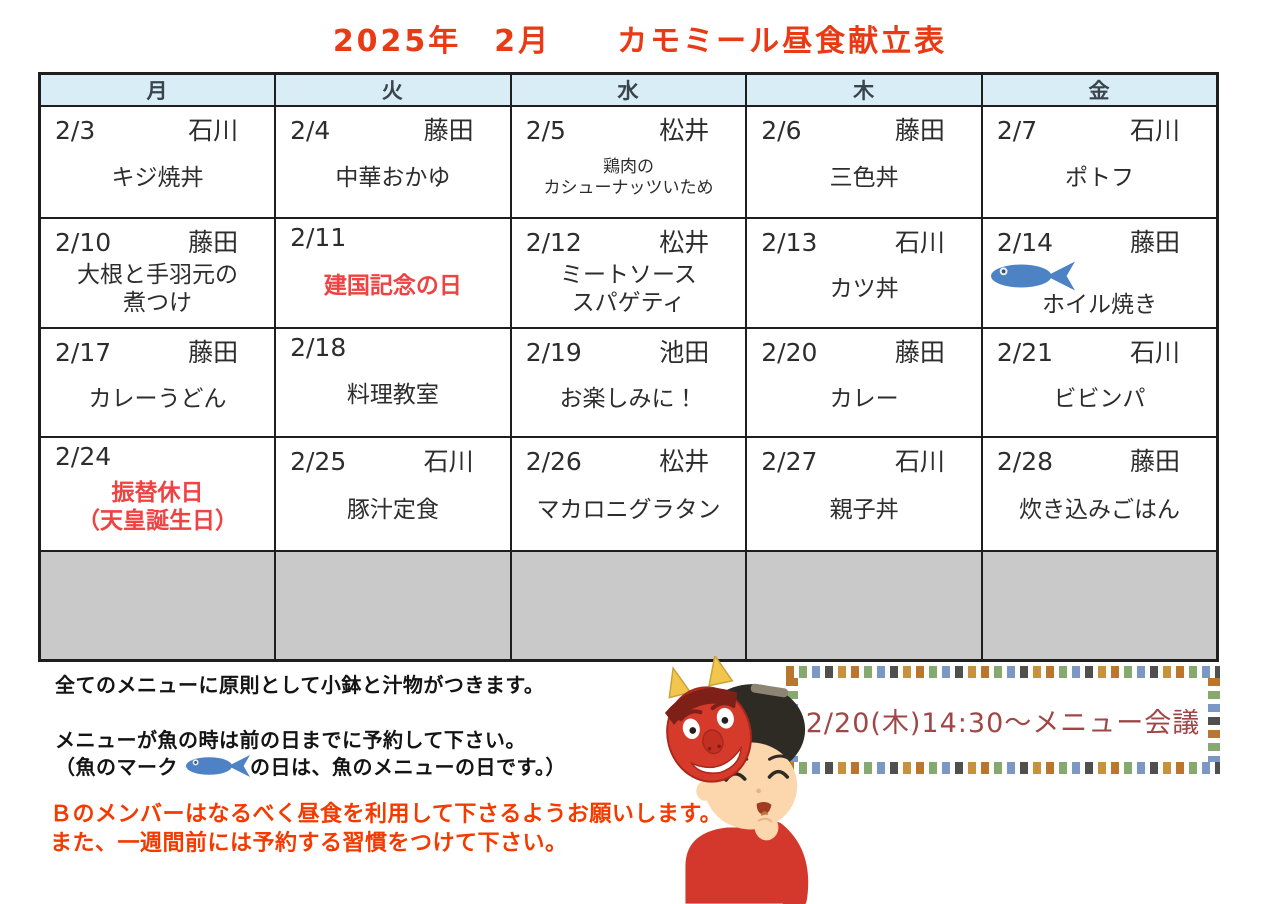 The image size is (1280, 904). I want to click on weekday-header: 火, so click(393, 89).